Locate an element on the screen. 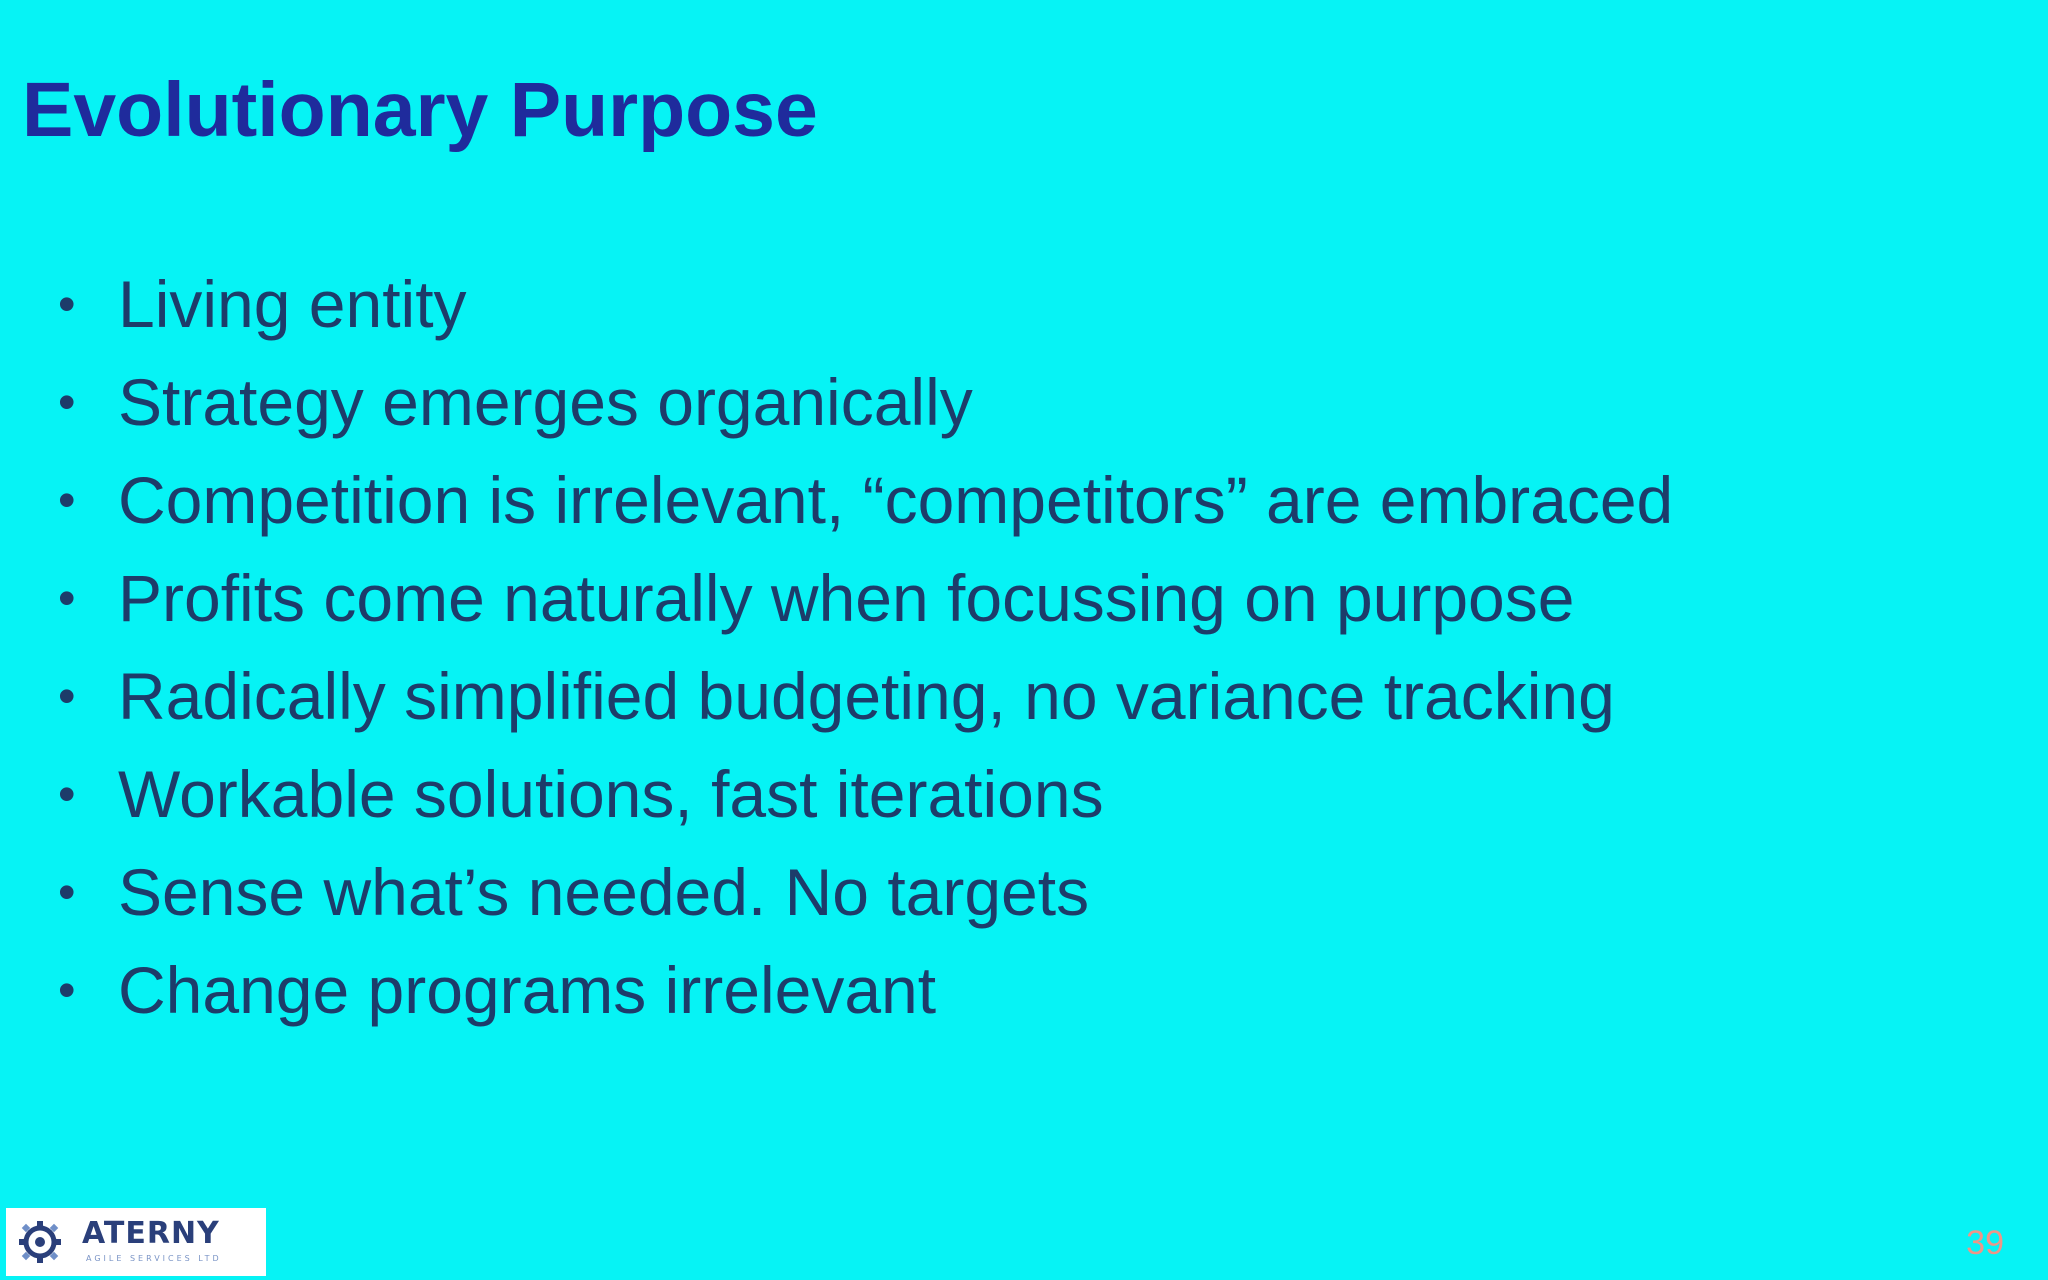 The width and height of the screenshot is (2048, 1280). bullet-text: Change programs irrelevant is located at coordinates (527, 990).